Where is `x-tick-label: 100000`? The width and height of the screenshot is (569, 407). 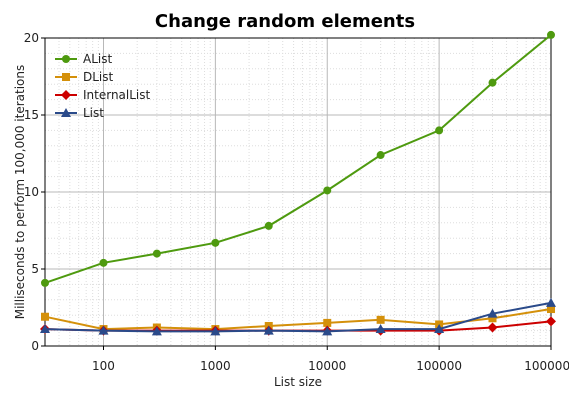
x-tick-label: 100000 is located at coordinates (439, 366).